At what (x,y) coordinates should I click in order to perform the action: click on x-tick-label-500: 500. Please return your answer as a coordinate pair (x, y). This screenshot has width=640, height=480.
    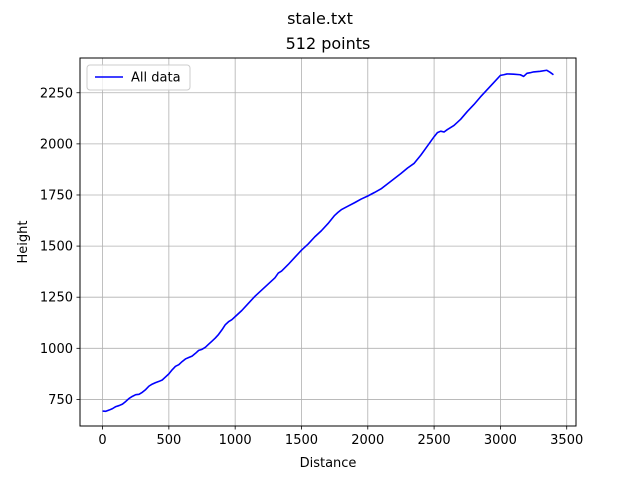
    Looking at the image, I should click on (168, 440).